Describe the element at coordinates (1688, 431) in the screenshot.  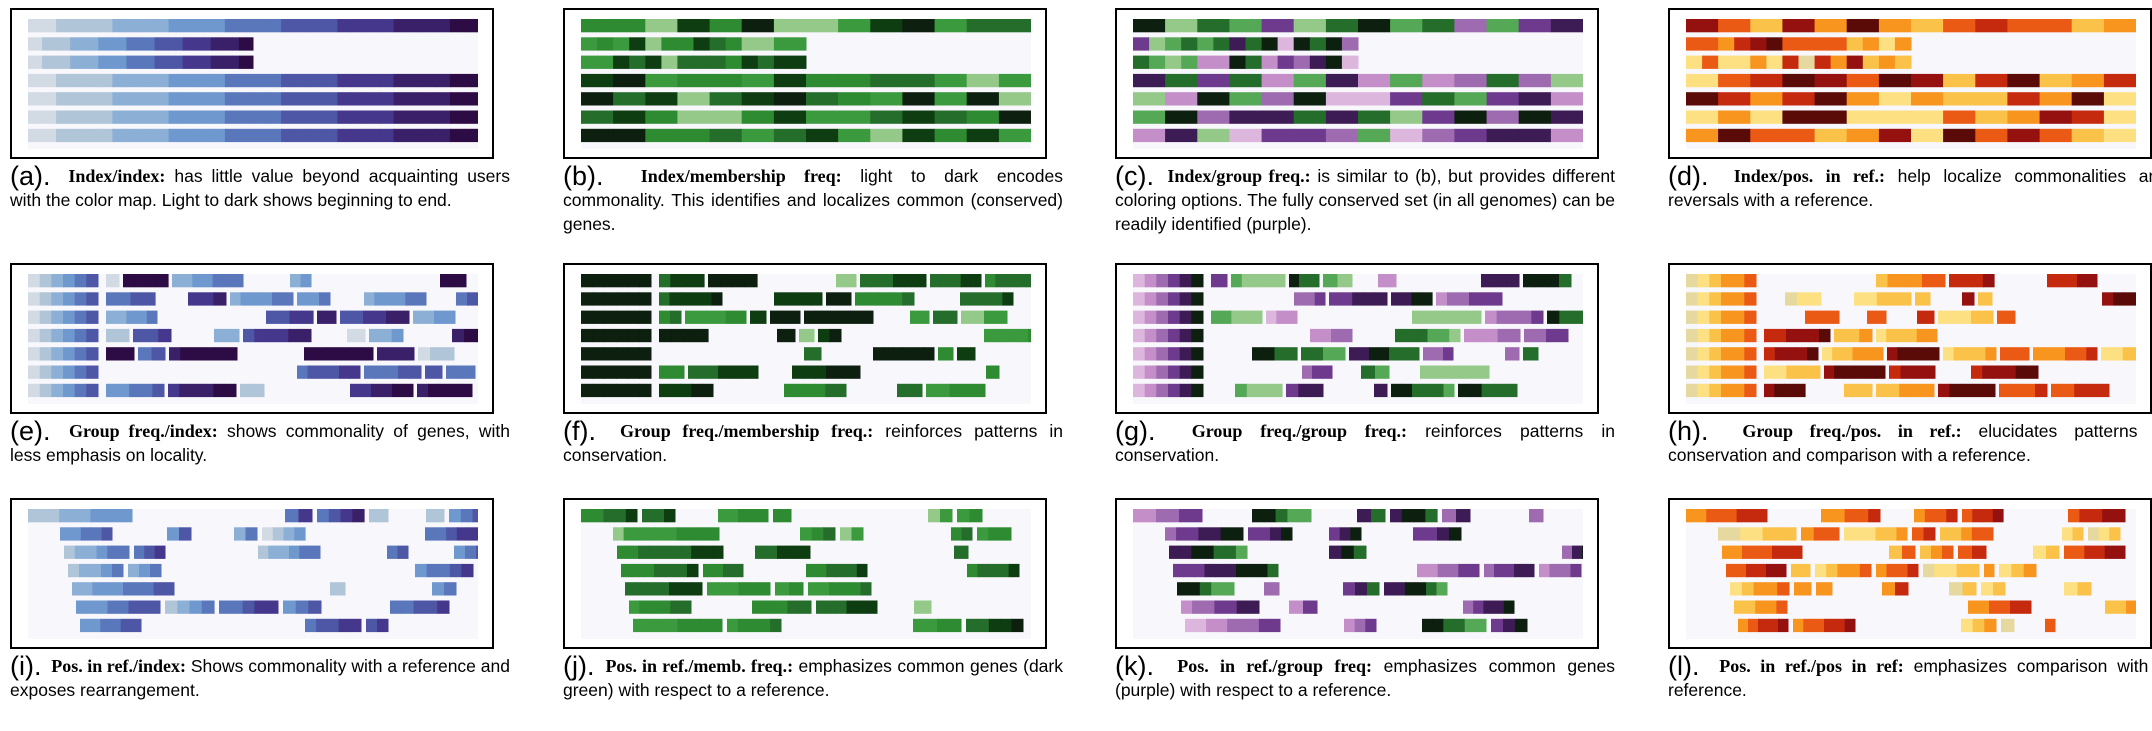
I see `panel-label: (h).` at that location.